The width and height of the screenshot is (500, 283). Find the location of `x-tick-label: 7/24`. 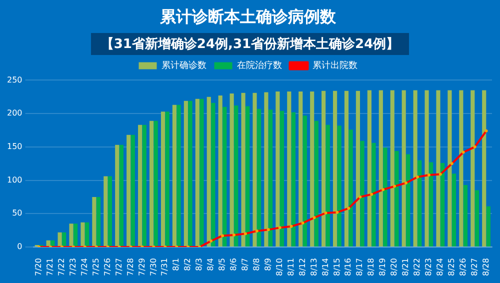

x-tick-label: 7/24 is located at coordinates (84, 267).